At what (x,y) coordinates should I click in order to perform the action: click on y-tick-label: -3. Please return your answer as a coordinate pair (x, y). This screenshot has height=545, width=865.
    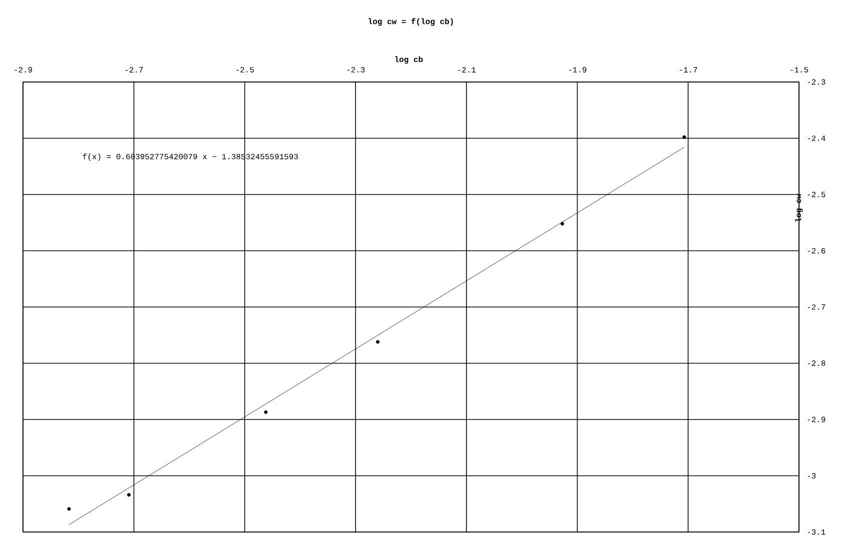
    Looking at the image, I should click on (812, 475).